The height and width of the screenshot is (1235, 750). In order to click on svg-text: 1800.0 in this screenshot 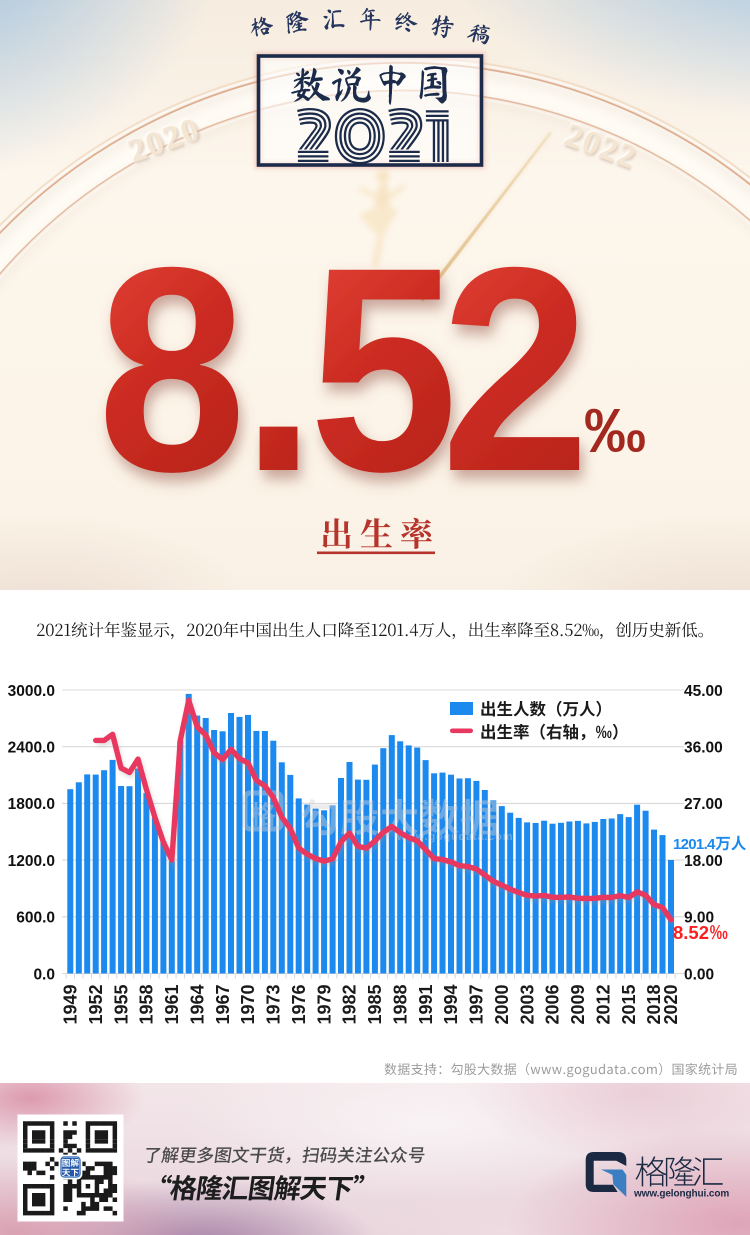, I will do `click(31, 804)`.